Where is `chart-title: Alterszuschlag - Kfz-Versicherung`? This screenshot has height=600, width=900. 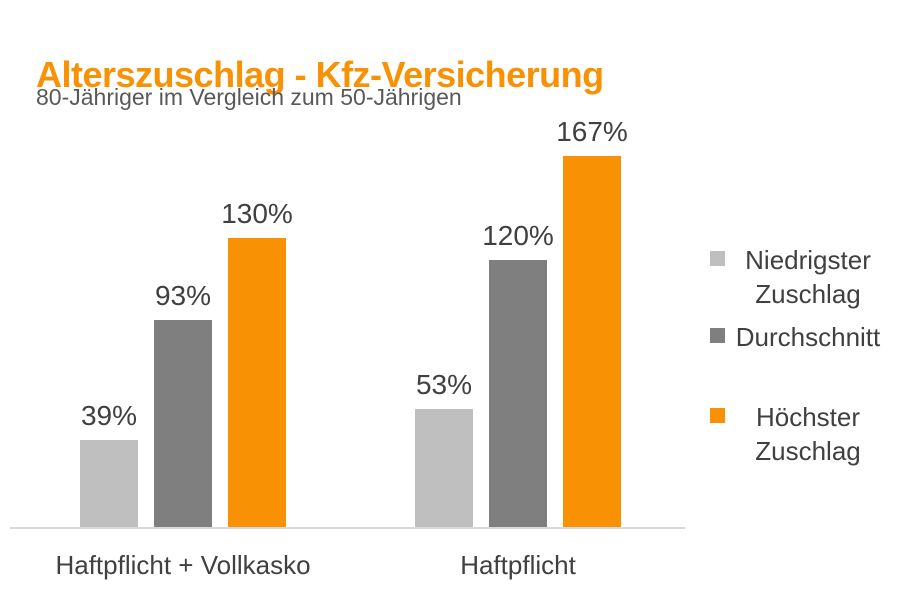
chart-title: Alterszuschlag - Kfz-Versicherung is located at coordinates (320, 75).